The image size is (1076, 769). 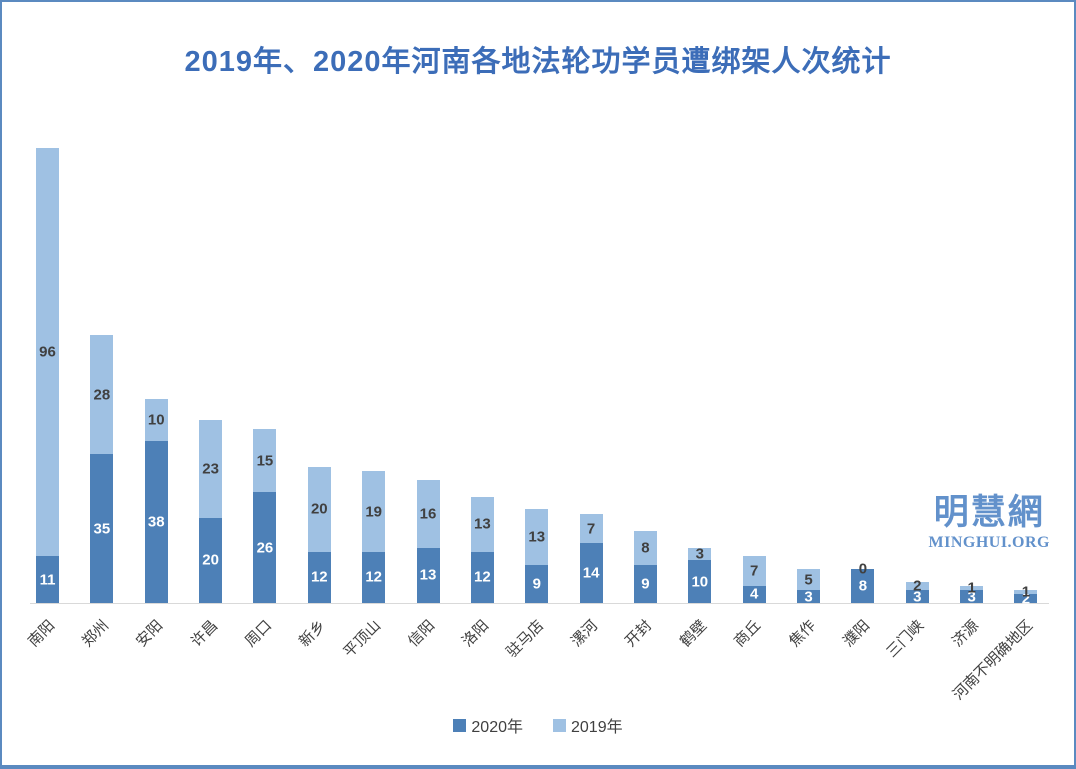 I want to click on bar-segment-2019年-3, so click(x=156, y=420).